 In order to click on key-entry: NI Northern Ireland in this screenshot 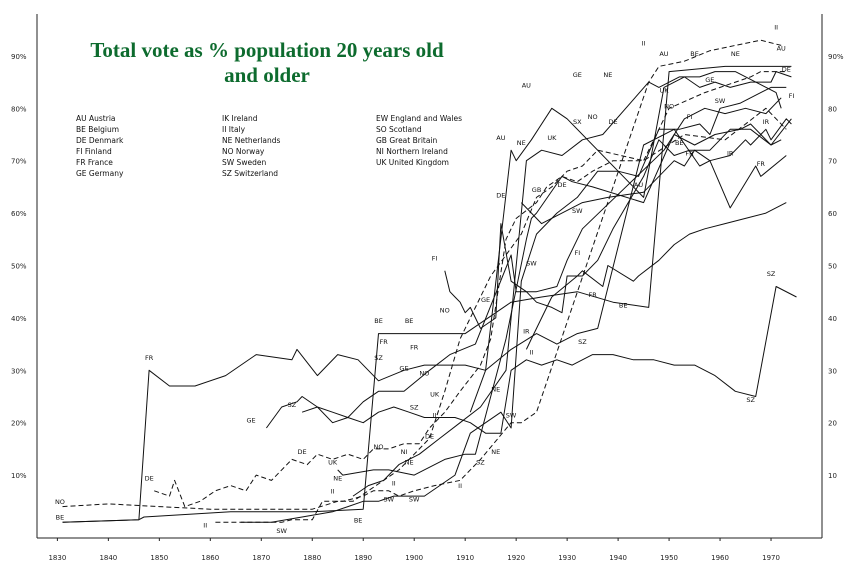, I will do `click(412, 151)`.